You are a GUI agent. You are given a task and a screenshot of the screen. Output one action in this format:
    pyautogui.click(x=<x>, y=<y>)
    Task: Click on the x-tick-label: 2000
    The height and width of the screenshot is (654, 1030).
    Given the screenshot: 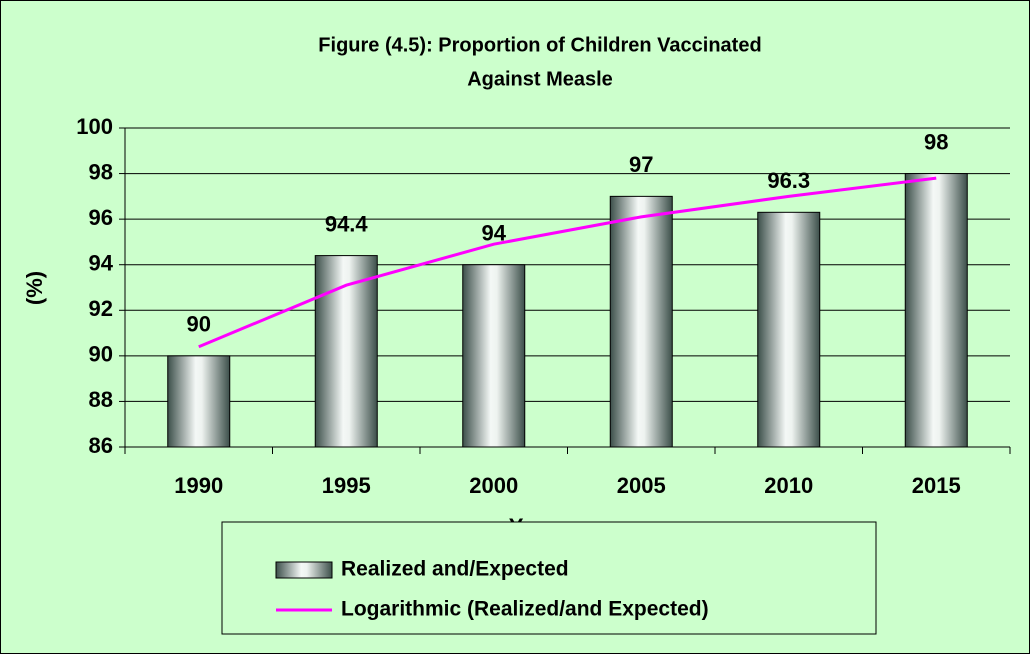 What is the action you would take?
    pyautogui.click(x=493, y=485)
    